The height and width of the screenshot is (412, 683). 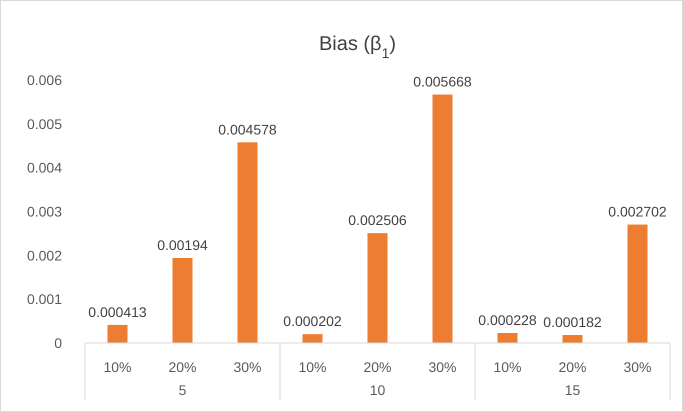 I want to click on y-tick-label: 0.001, so click(x=44, y=299).